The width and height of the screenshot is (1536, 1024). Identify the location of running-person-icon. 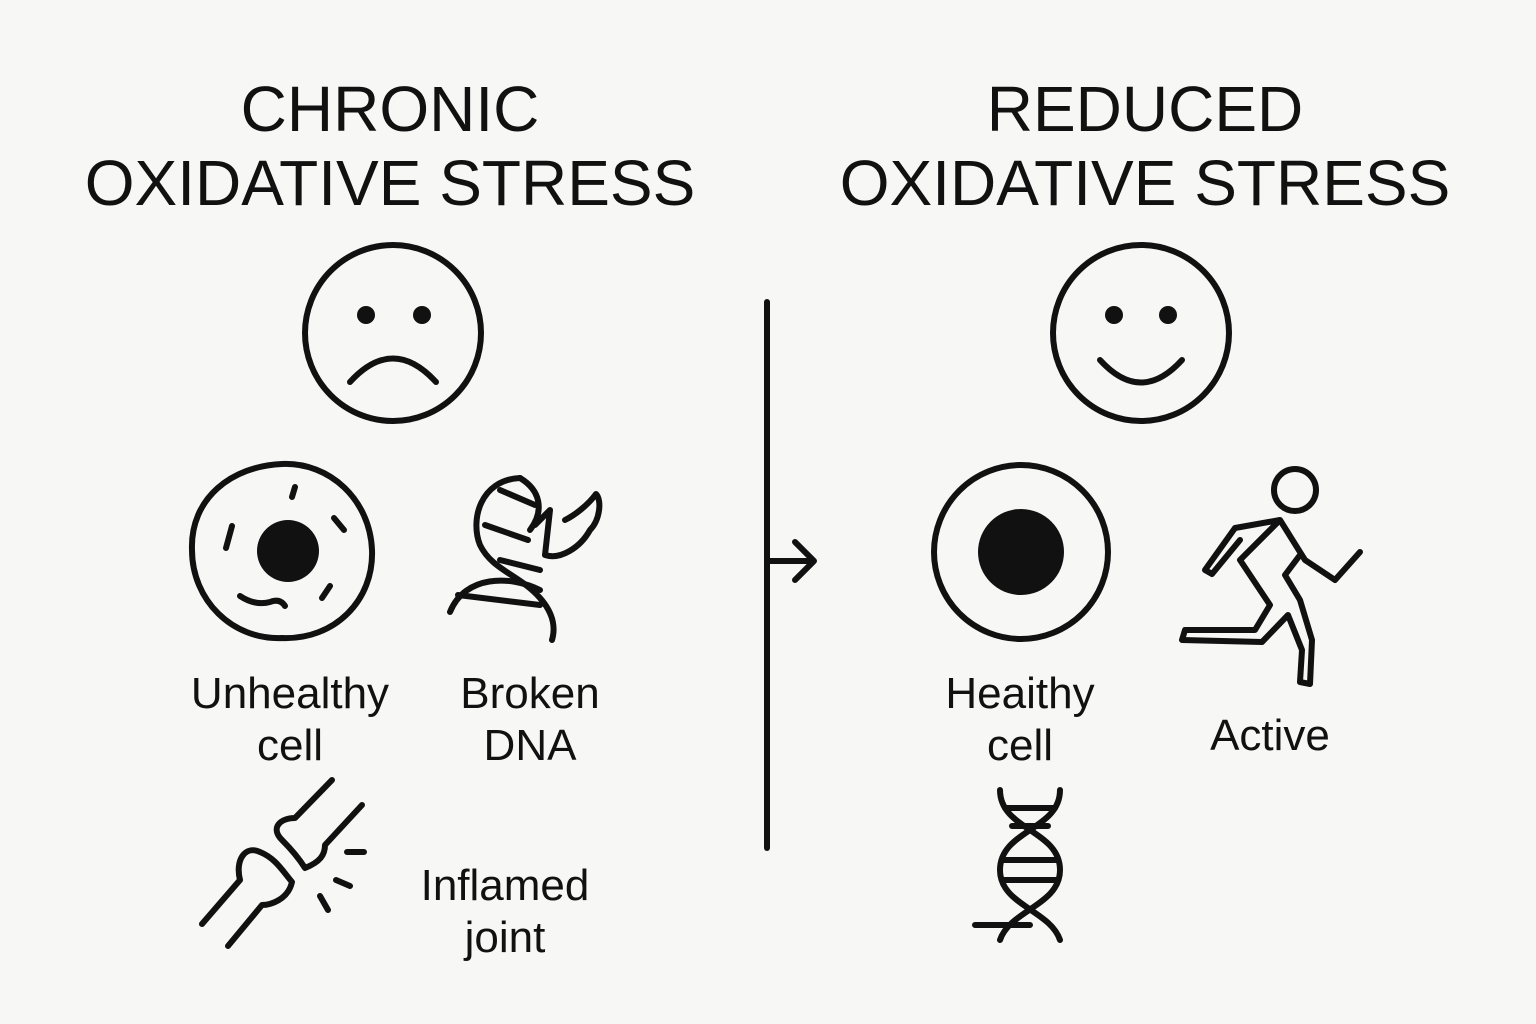
(1271, 576).